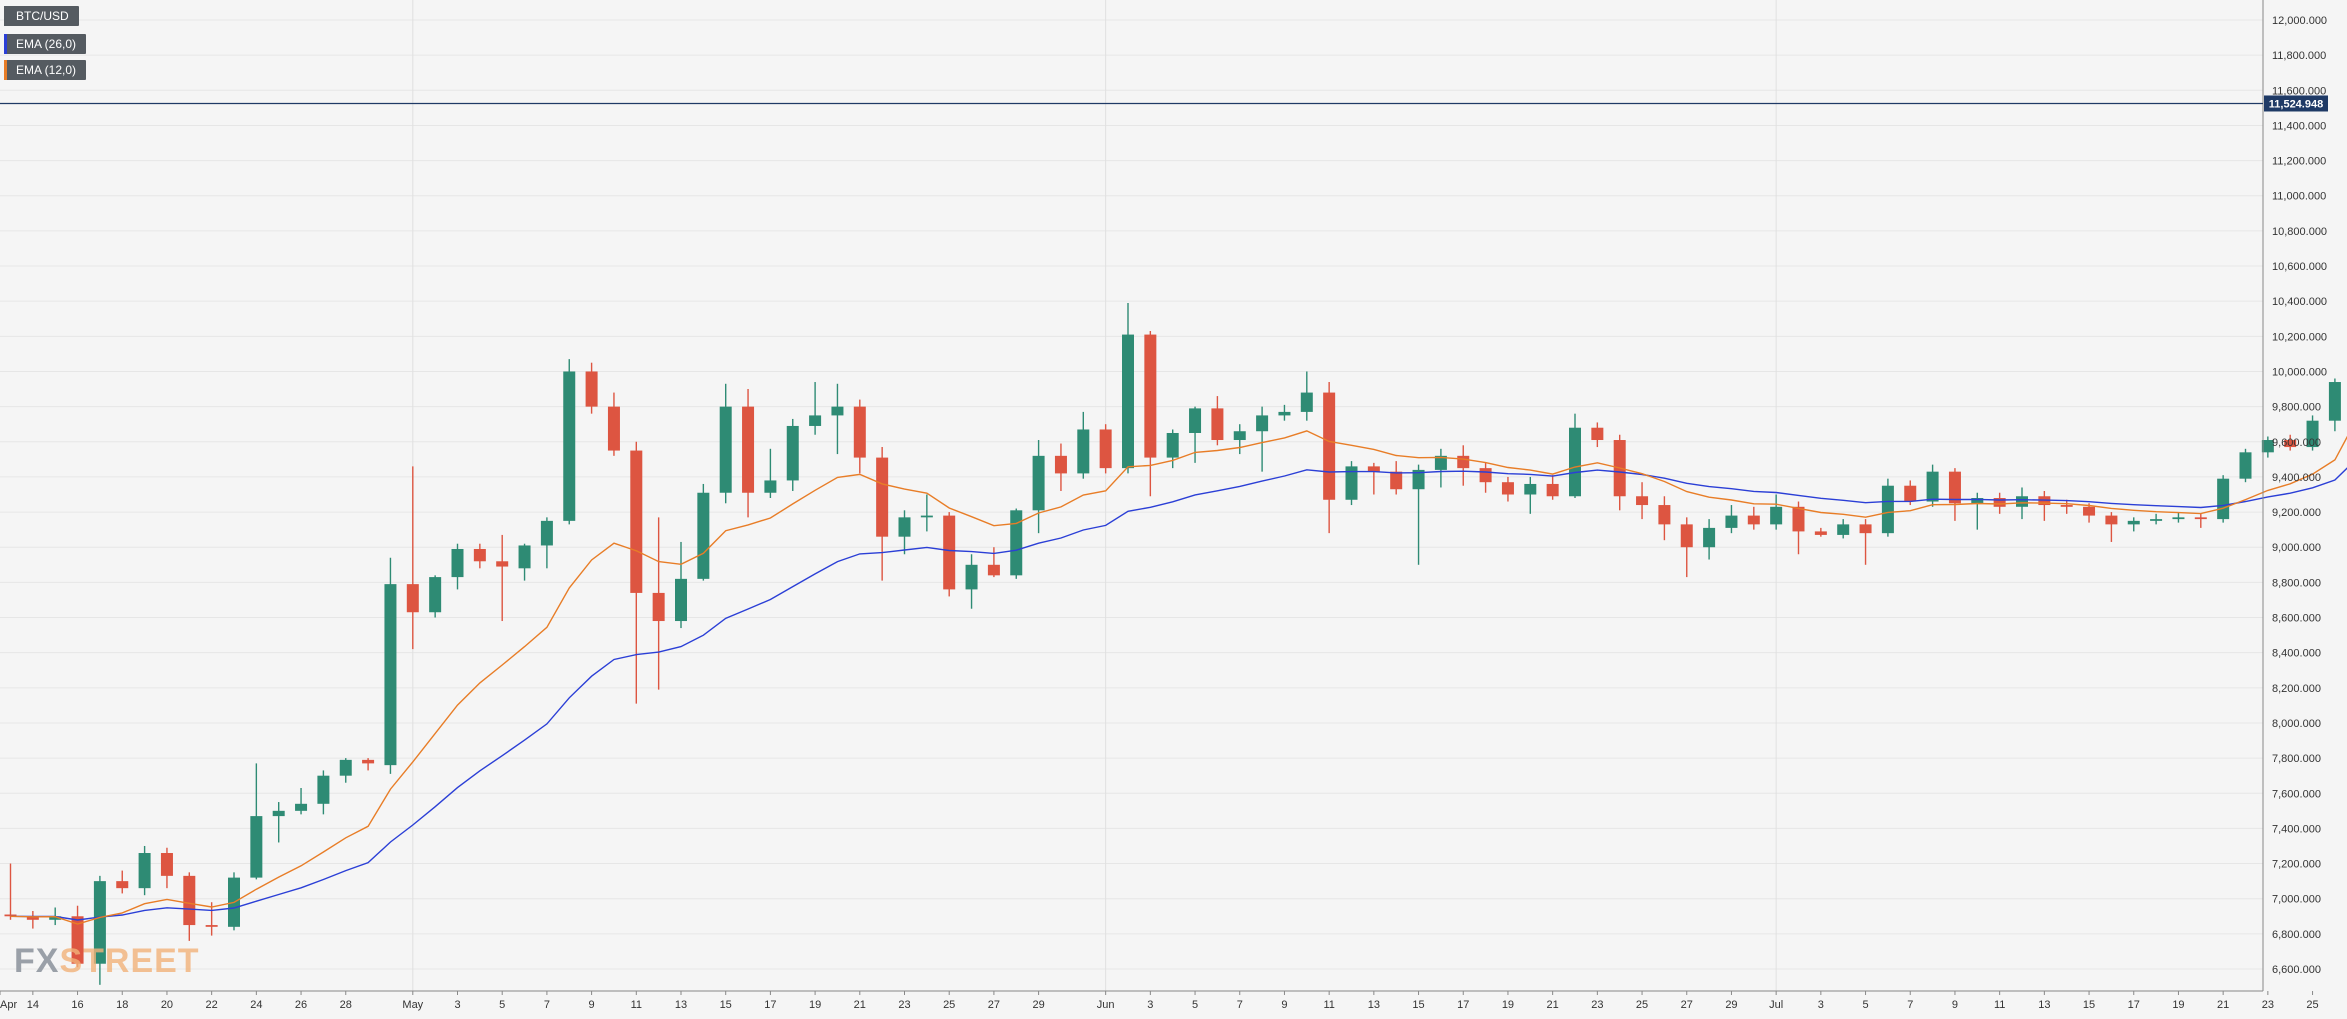  Describe the element at coordinates (1821, 1005) in the screenshot. I see `x-tick-label: 3` at that location.